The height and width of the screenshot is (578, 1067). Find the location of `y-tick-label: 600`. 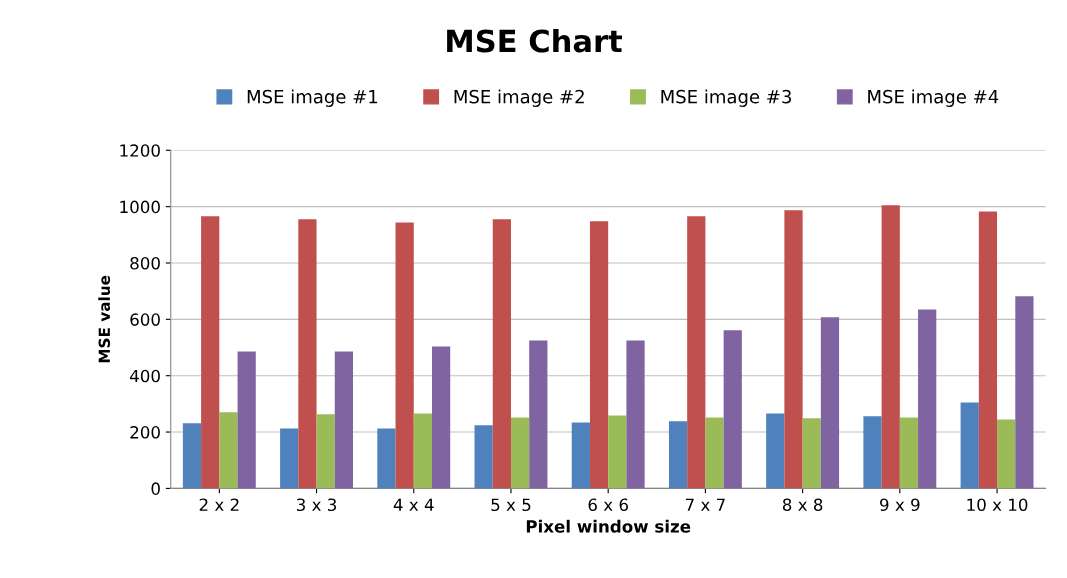

y-tick-label: 600 is located at coordinates (145, 319).